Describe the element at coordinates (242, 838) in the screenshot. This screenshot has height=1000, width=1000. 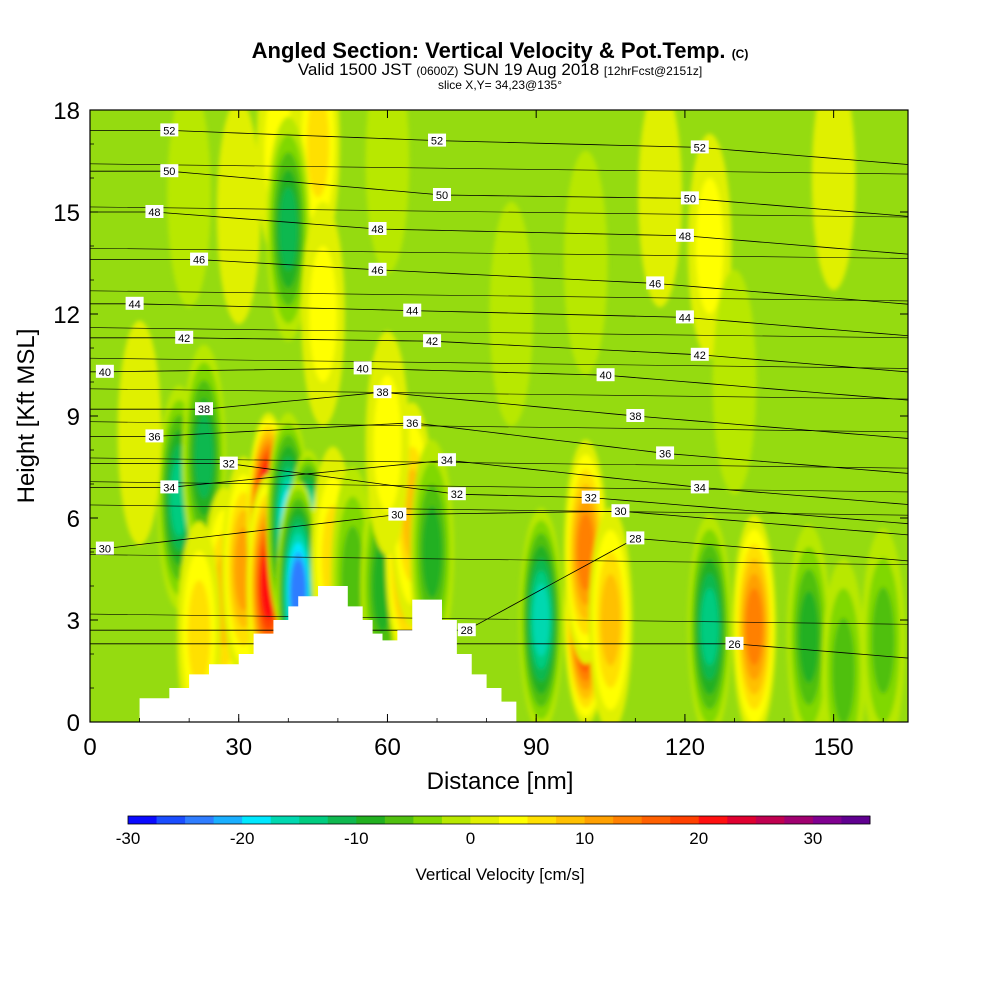
I see `colorbar-tick-label: -20` at that location.